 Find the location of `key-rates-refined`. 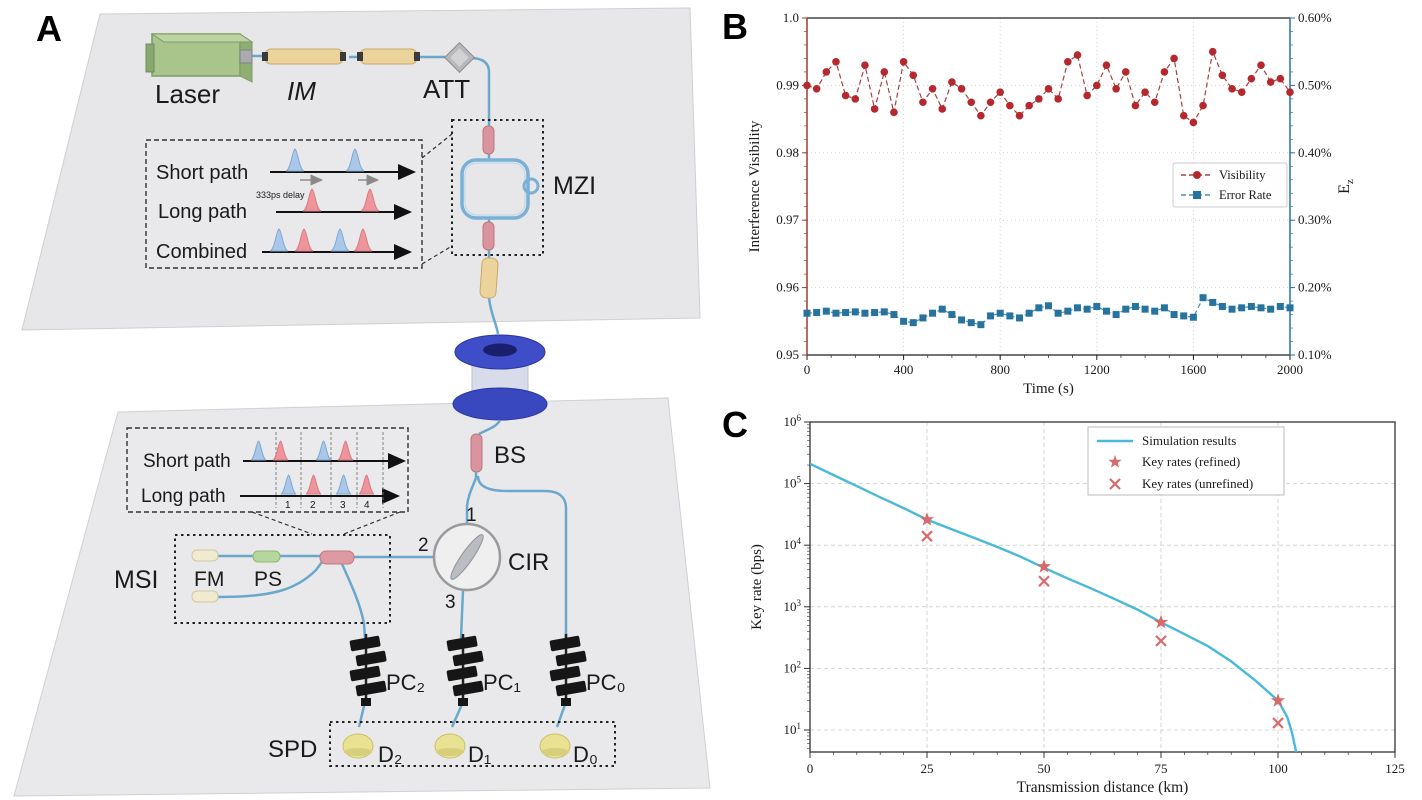

key-rates-refined is located at coordinates (1102, 609).